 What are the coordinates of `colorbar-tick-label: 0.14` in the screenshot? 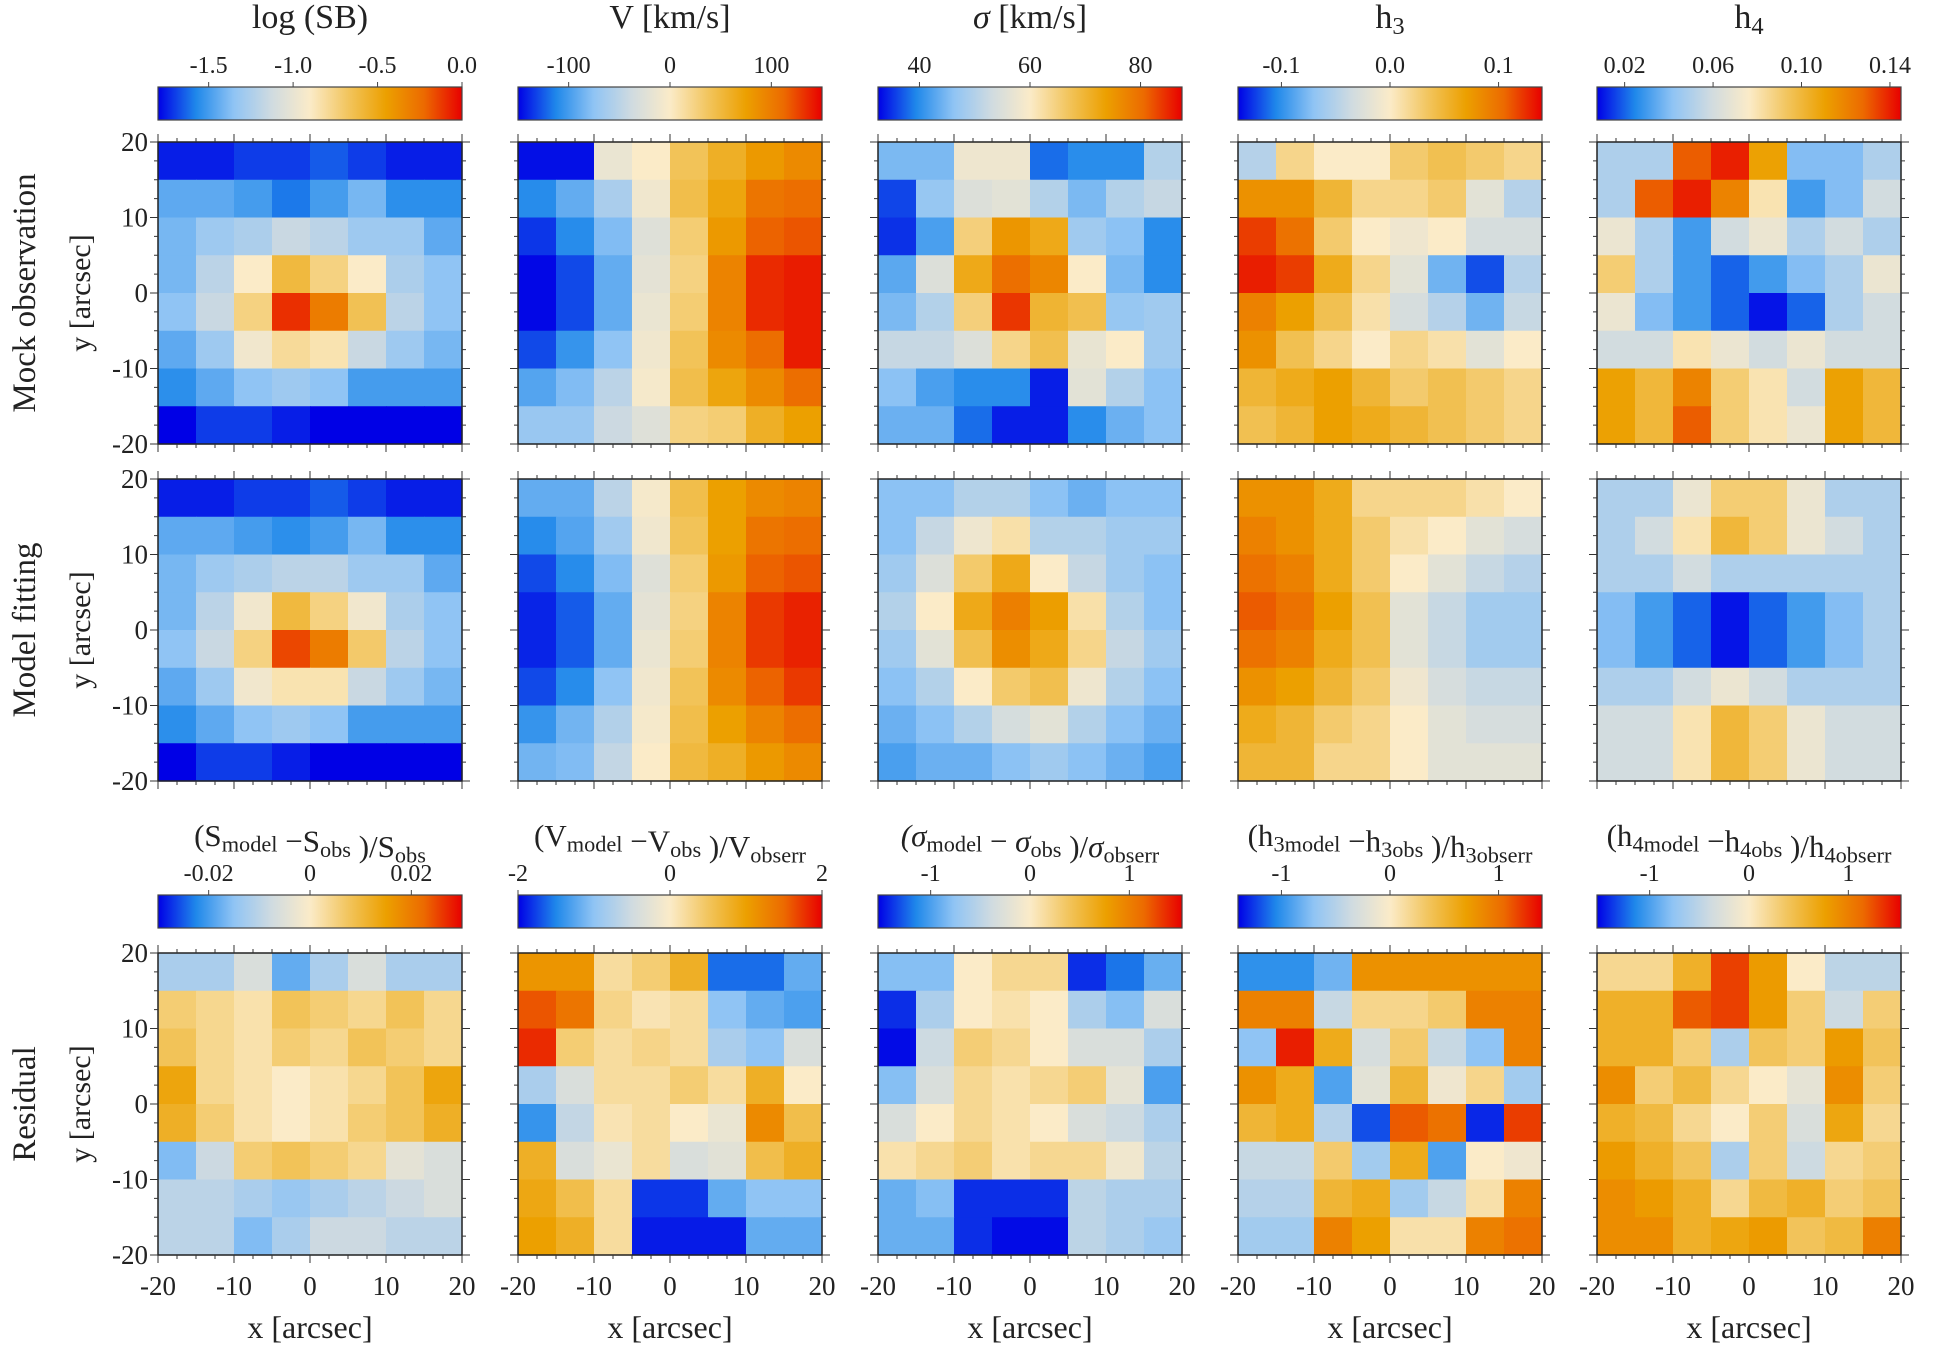 It's located at (1890, 66).